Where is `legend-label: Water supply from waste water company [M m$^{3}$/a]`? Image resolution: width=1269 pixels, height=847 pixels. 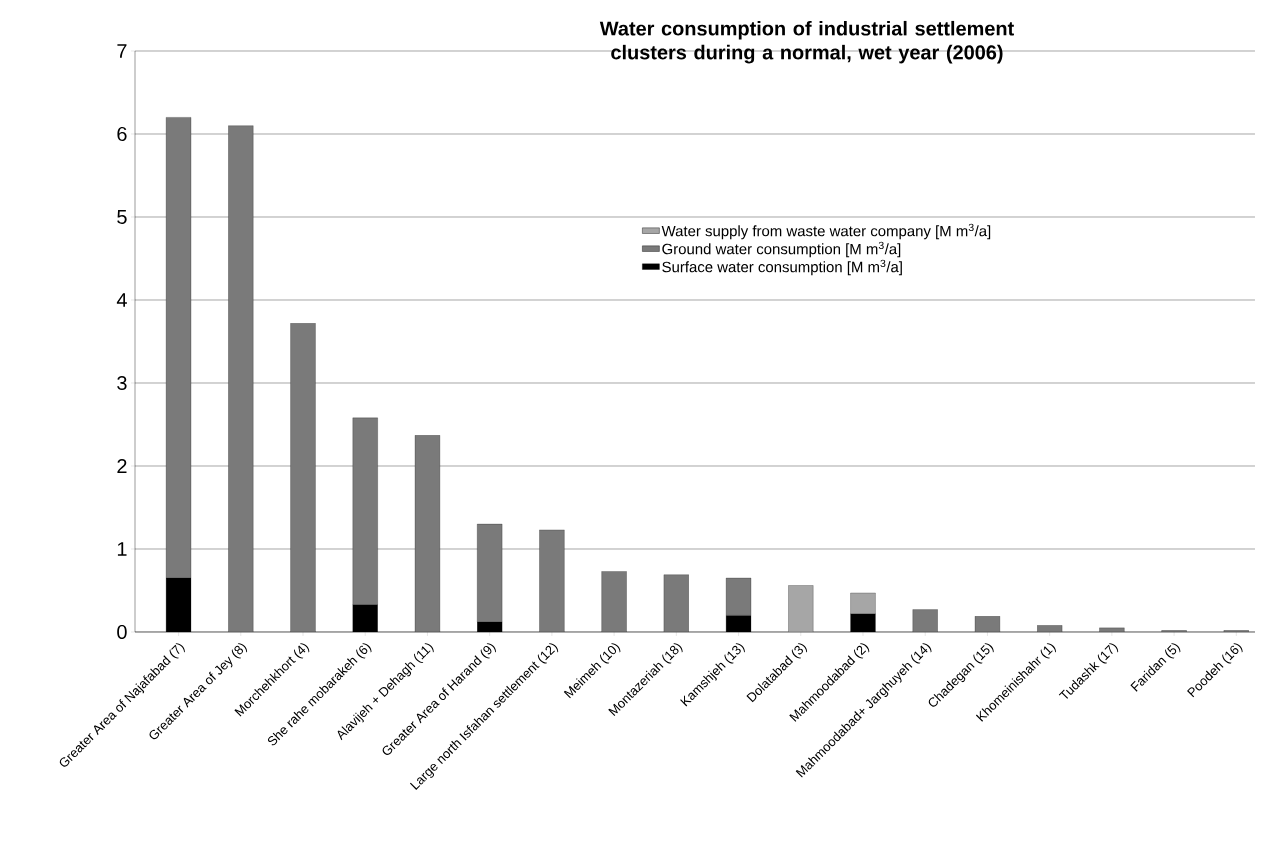 legend-label: Water supply from waste water company [M m$^{3}$/a] is located at coordinates (826, 231).